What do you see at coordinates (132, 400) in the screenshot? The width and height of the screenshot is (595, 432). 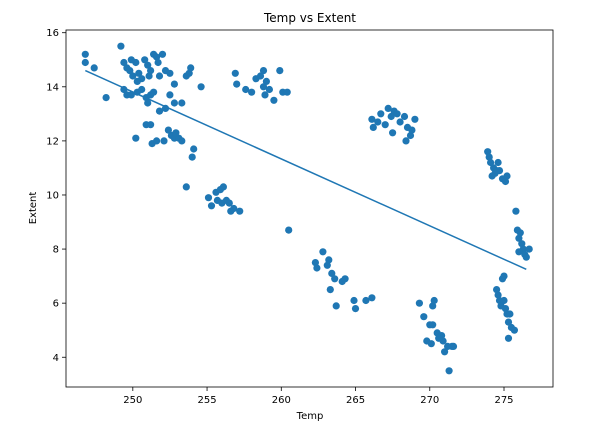 I see `x-tick-label: 250` at bounding box center [132, 400].